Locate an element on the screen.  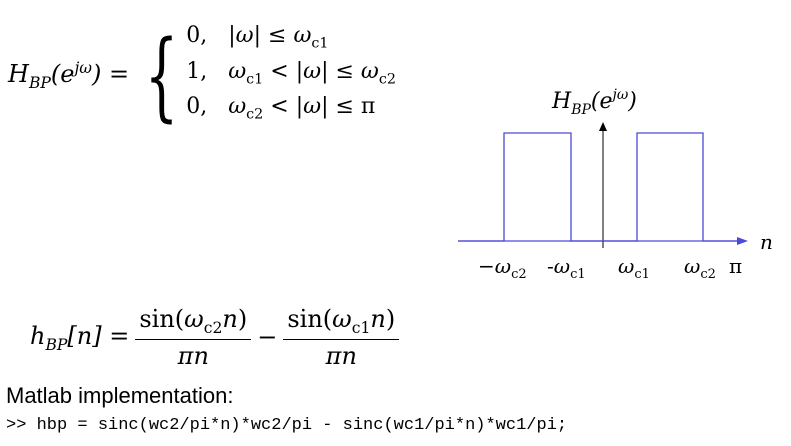
fraction-term-1: sin(ωc2n) πn is located at coordinates (193, 337).